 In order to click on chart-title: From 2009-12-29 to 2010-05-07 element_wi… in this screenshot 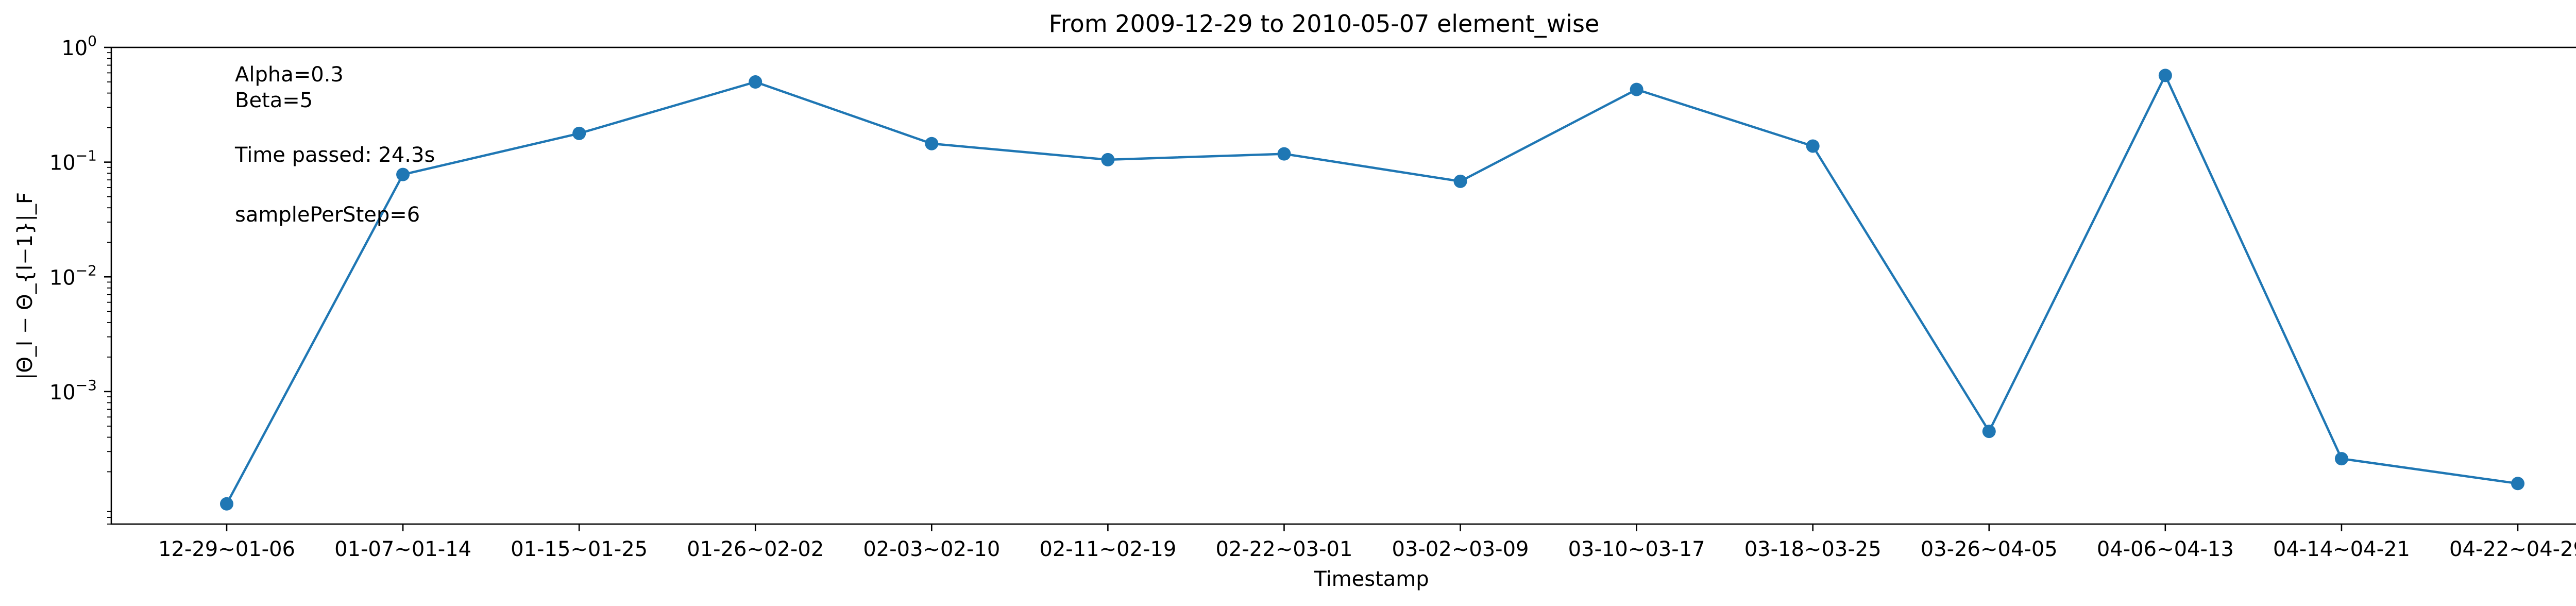, I will do `click(1324, 24)`.